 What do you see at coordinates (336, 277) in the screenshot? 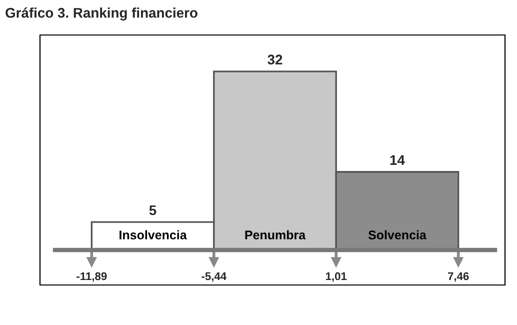
I see `text: 1,01` at bounding box center [336, 277].